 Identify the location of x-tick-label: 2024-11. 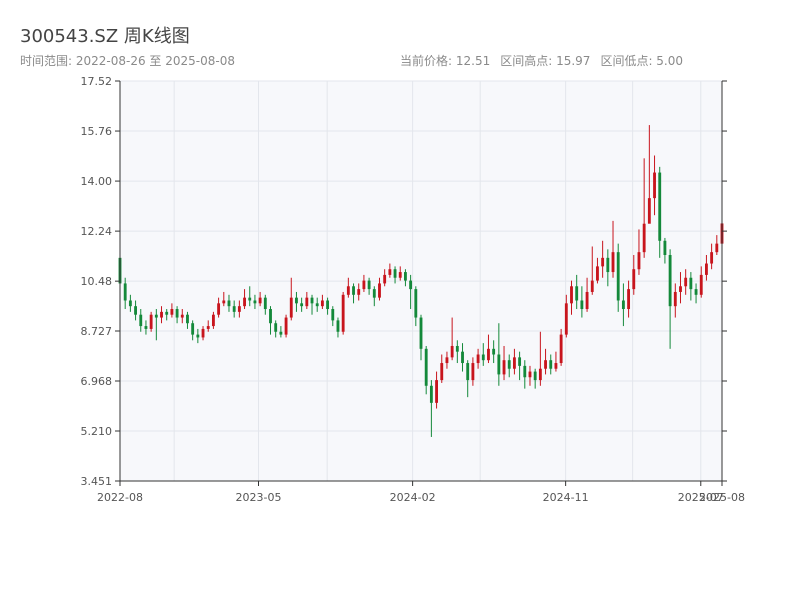
(566, 497).